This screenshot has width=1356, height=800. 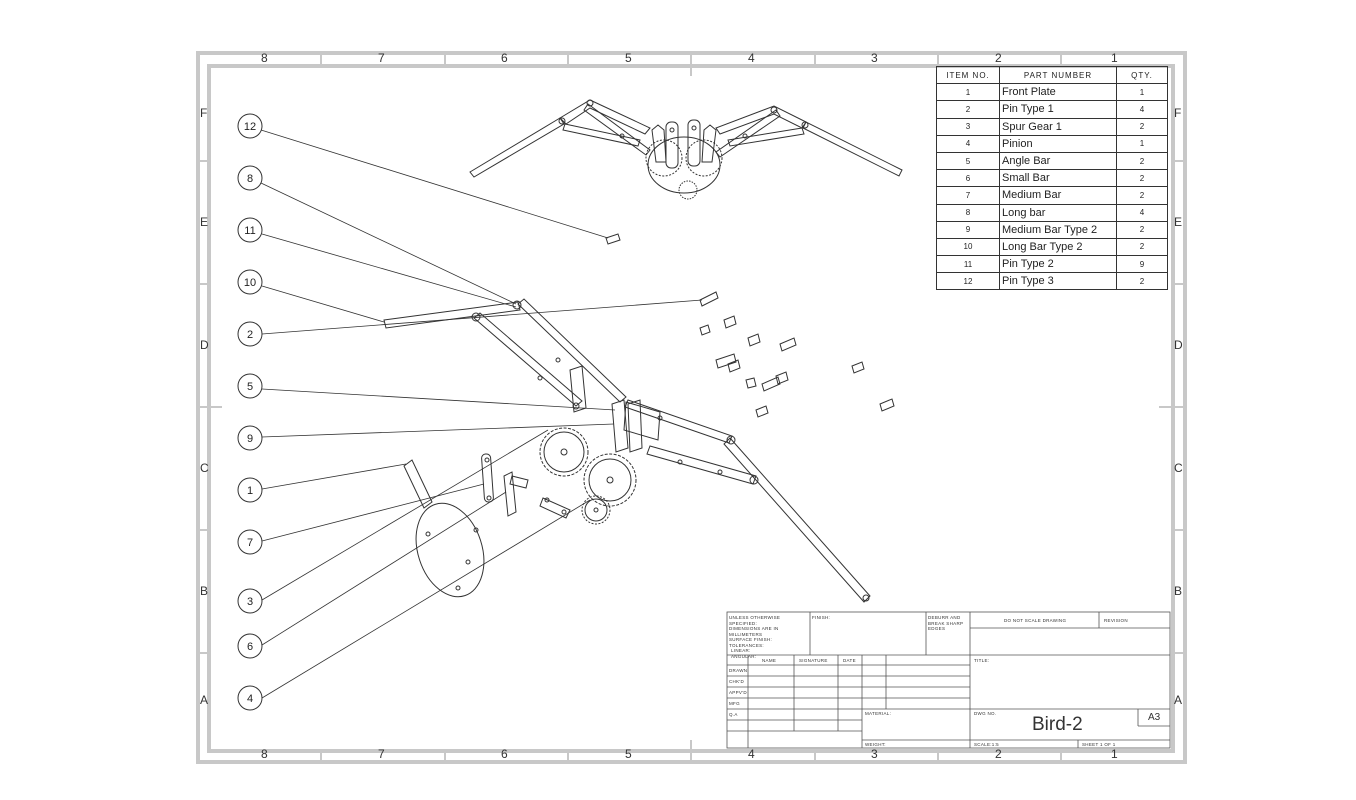 I want to click on bom-part: Long Bar Type 2, so click(x=1058, y=247).